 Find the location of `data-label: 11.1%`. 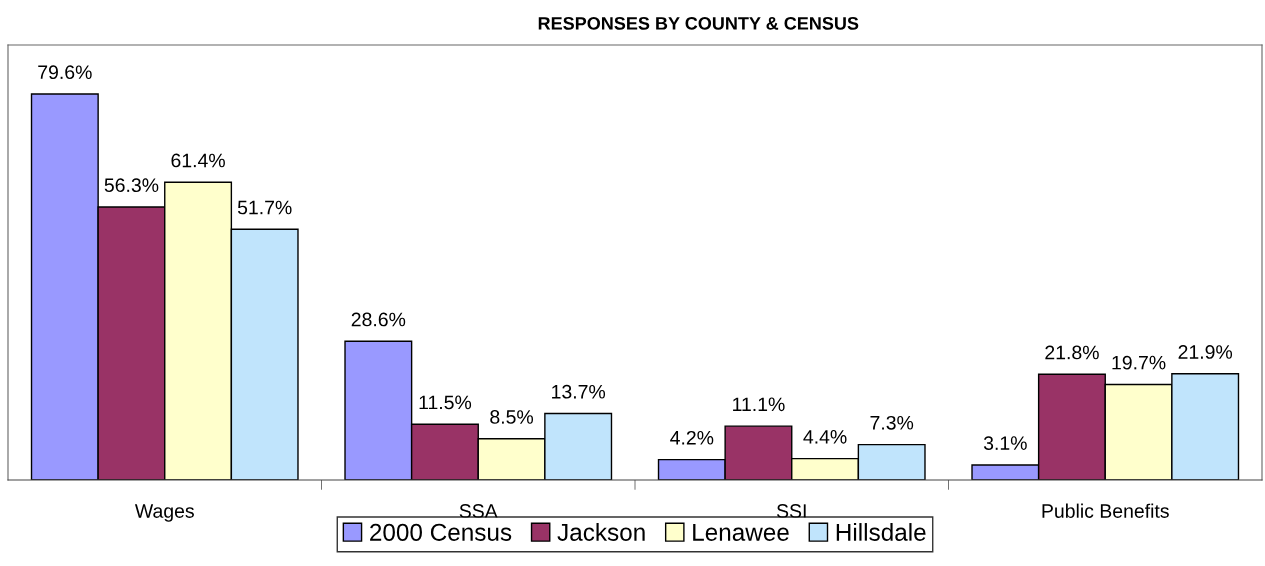

data-label: 11.1% is located at coordinates (759, 404).